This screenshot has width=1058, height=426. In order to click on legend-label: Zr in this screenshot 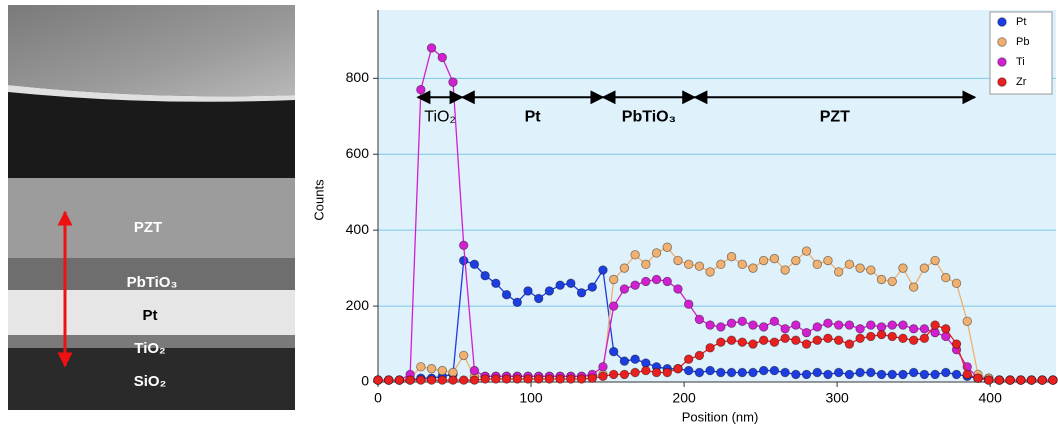, I will do `click(1021, 82)`.